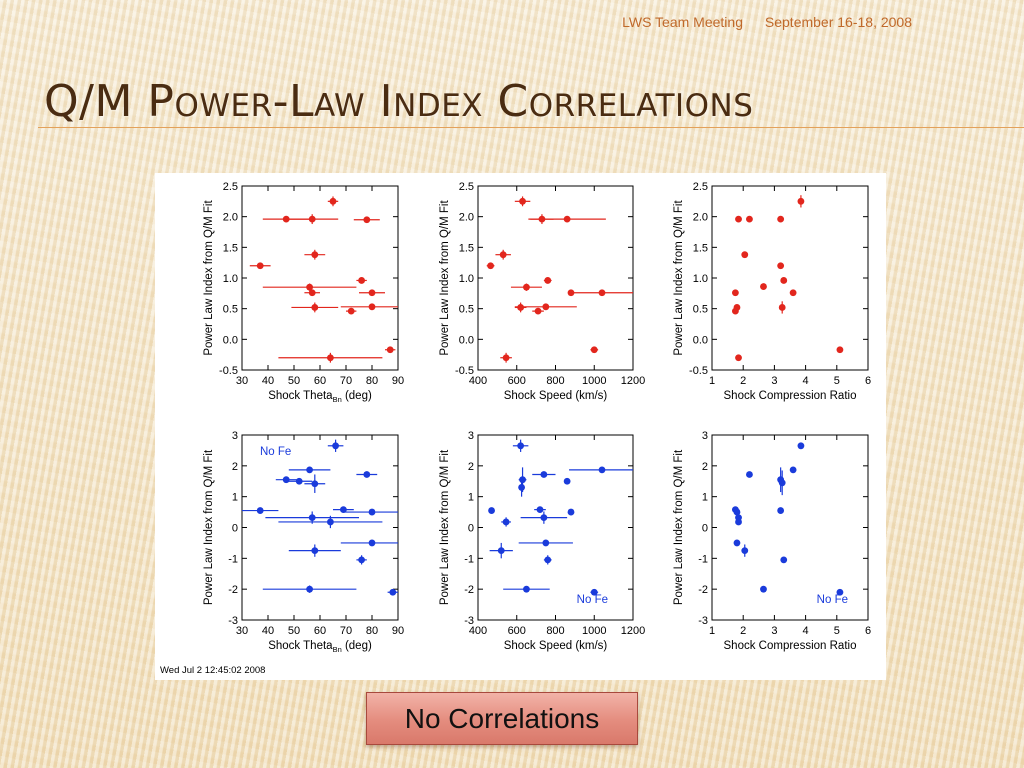  Describe the element at coordinates (682, 22) in the screenshot. I see `meeting-name: LWS Team Meeting` at that location.